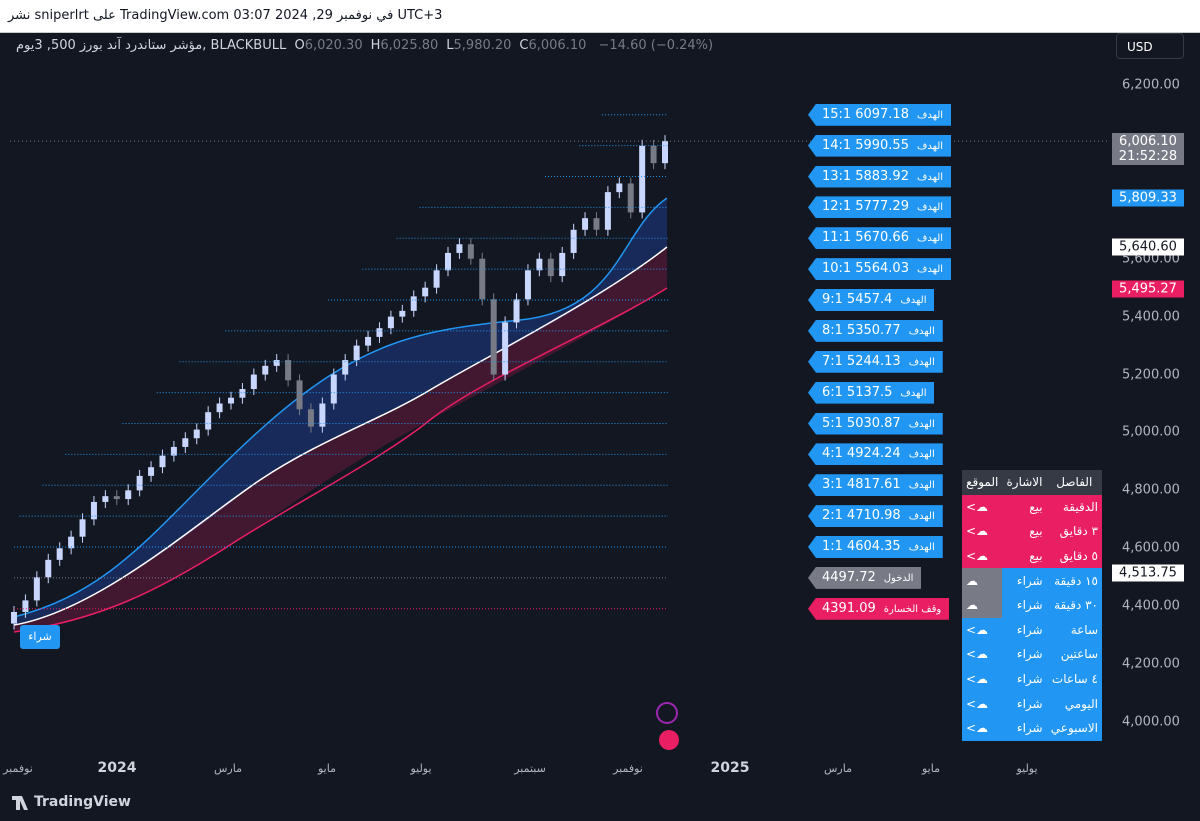 The image size is (1200, 821). I want to click on table-row: ٣ دقايق بيع <☁, so click(1032, 531).